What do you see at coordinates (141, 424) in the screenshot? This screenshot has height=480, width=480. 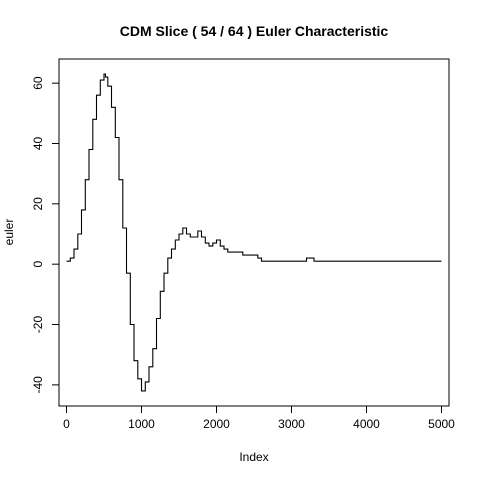 I see `x-tick-label: 1000` at bounding box center [141, 424].